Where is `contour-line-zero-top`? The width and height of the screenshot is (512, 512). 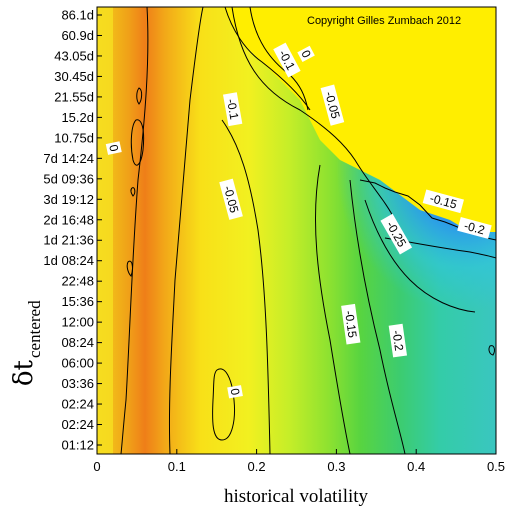 contour-line-zero-top is located at coordinates (267, 59).